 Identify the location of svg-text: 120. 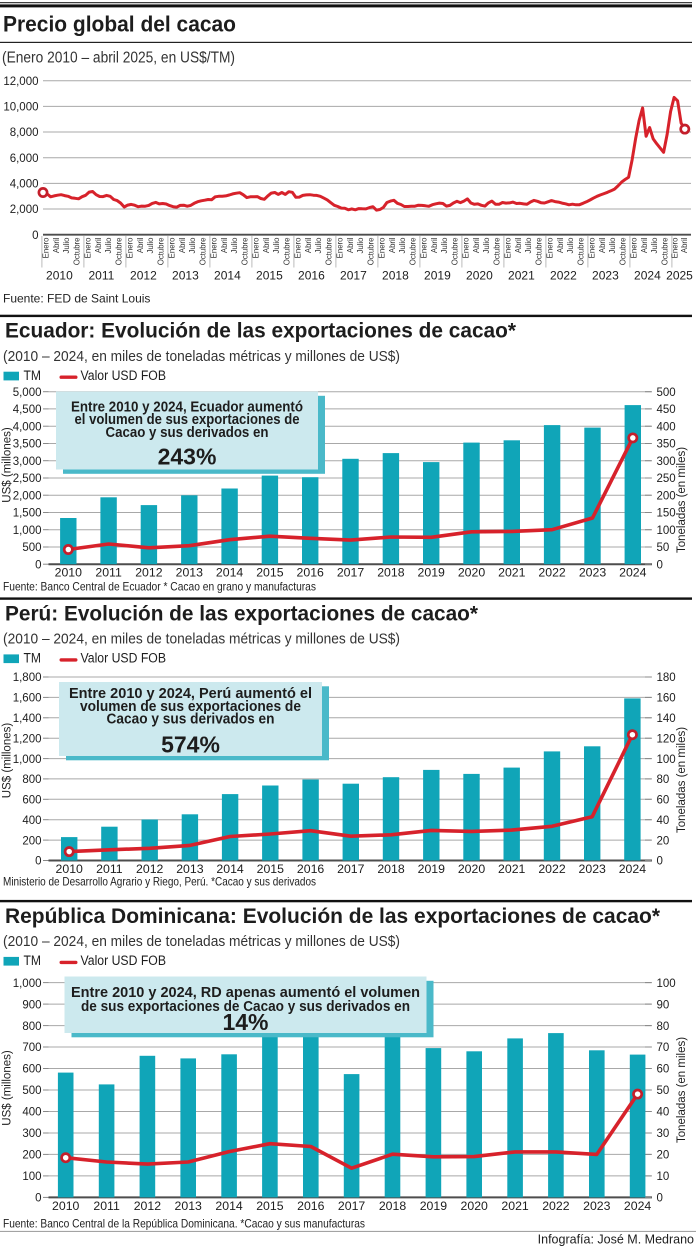
(666, 739).